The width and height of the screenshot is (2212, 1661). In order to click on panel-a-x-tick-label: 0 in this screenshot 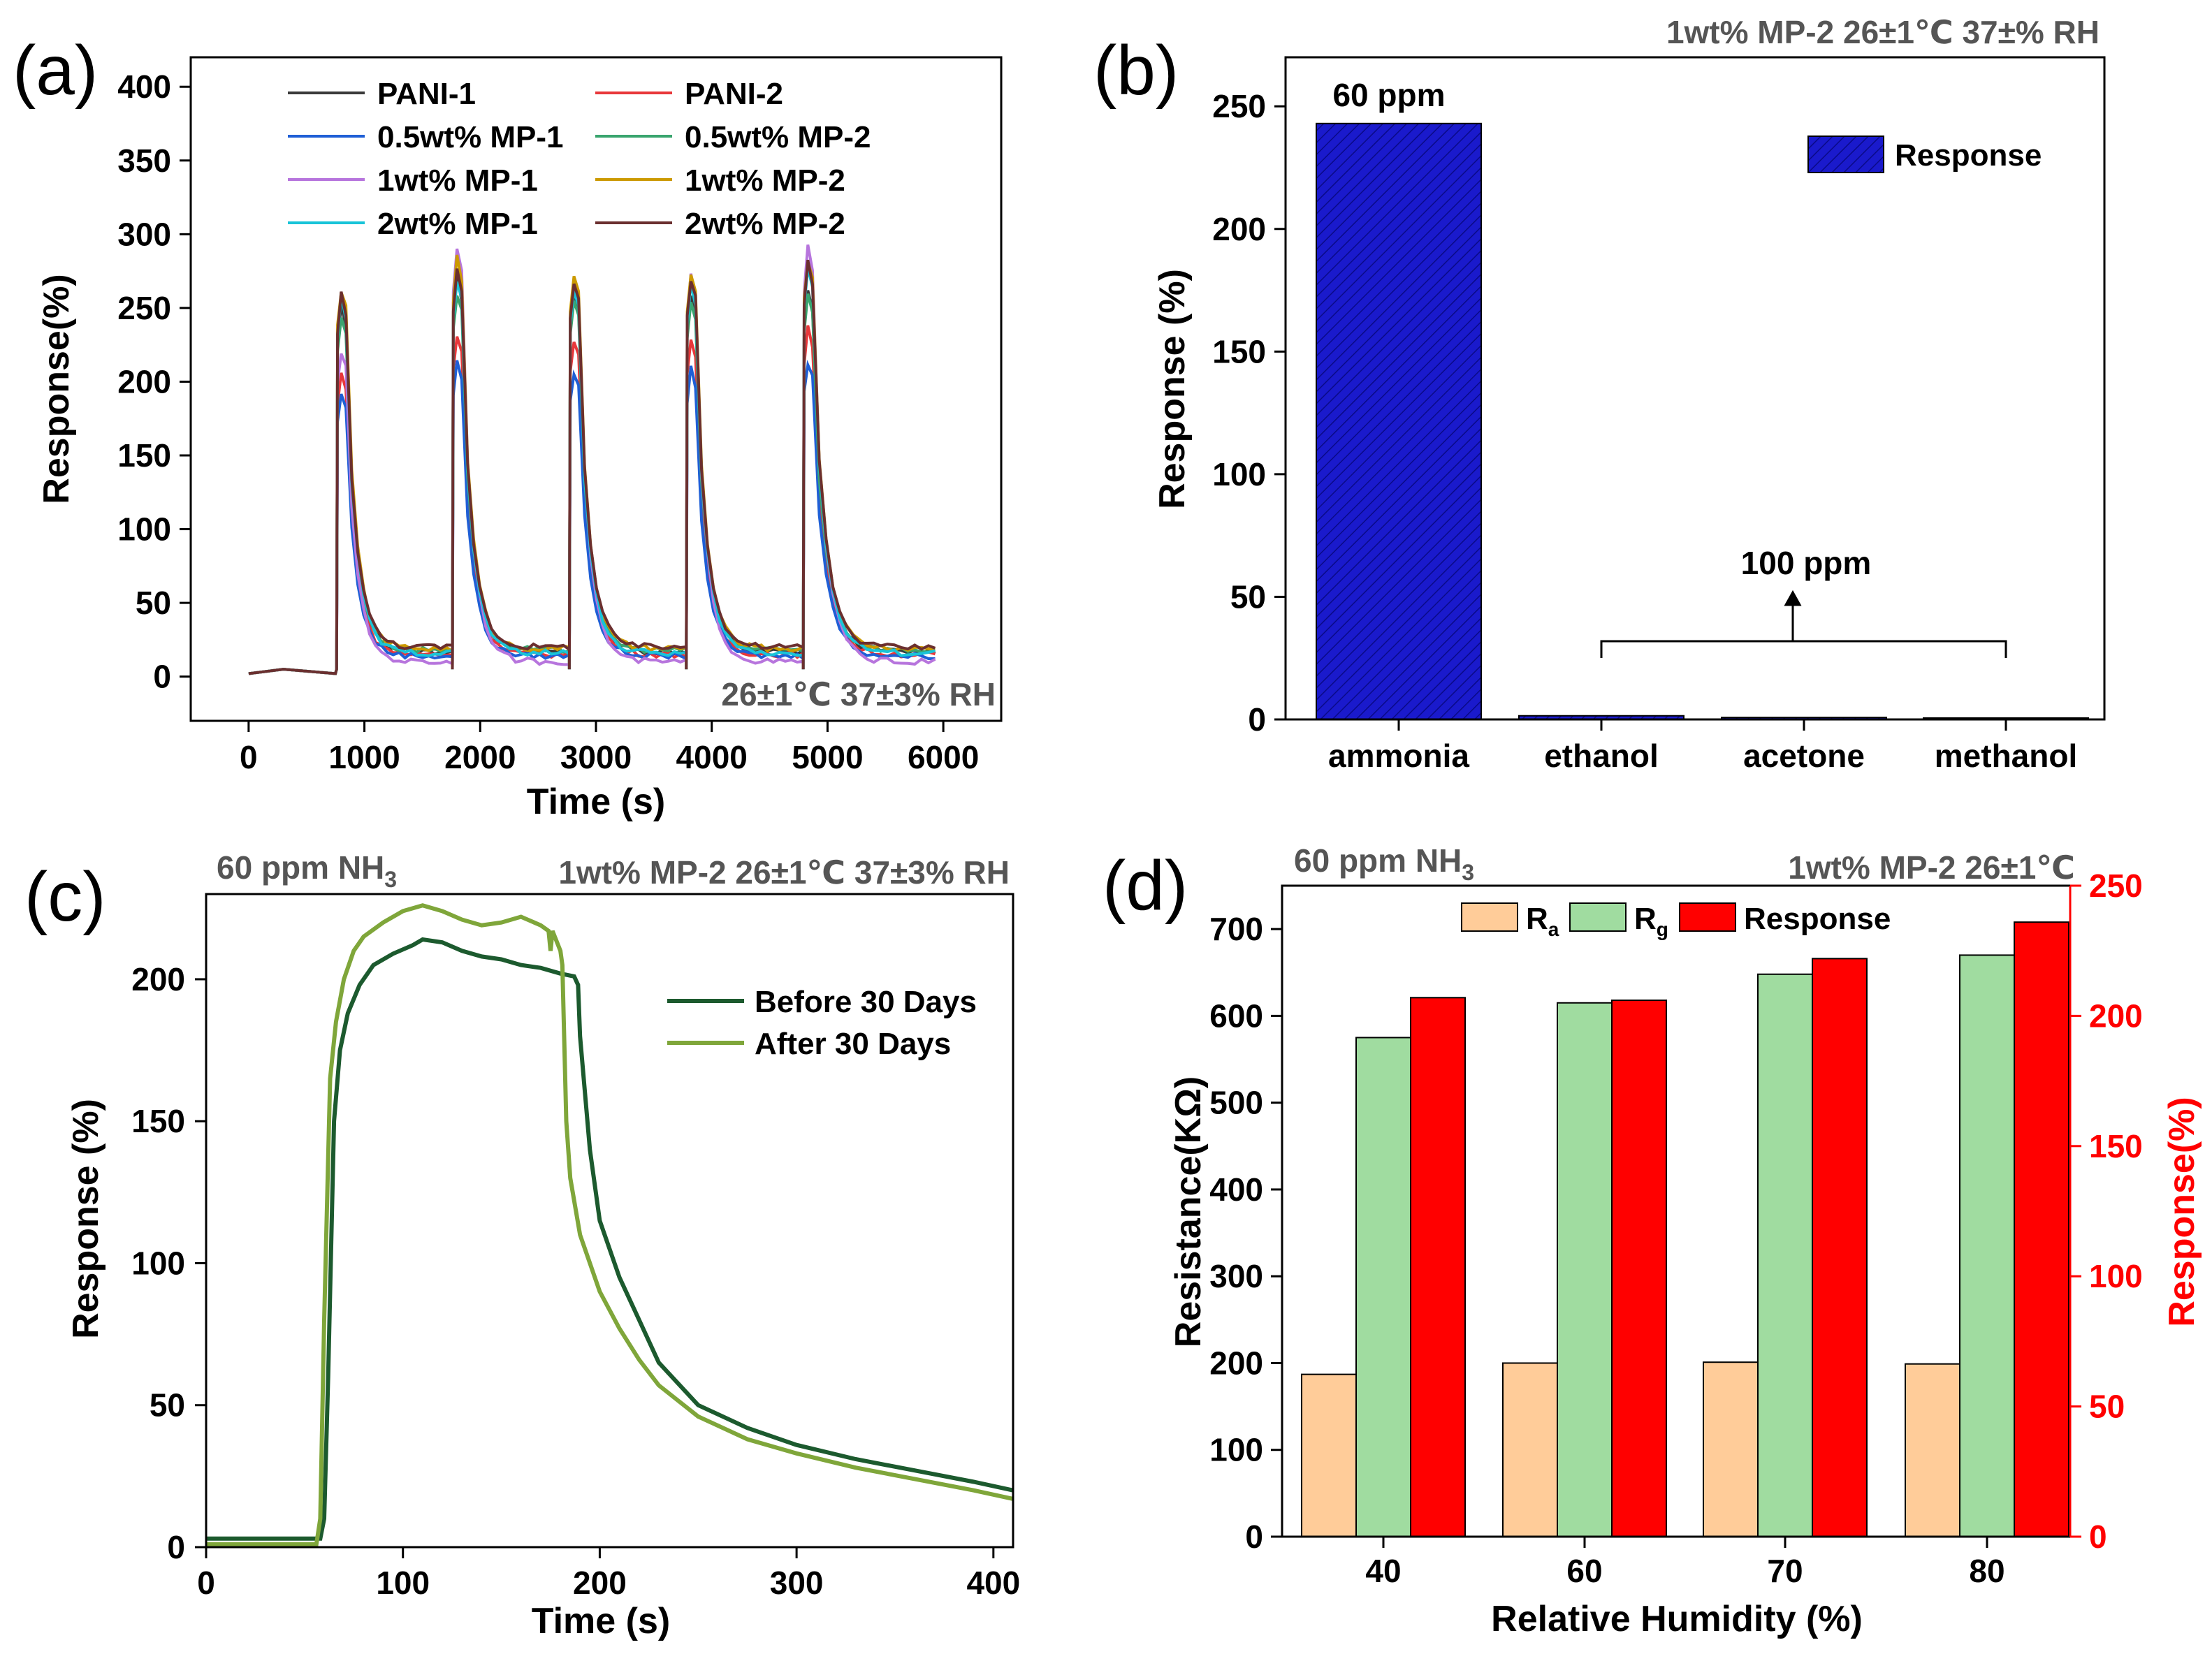, I will do `click(249, 757)`.